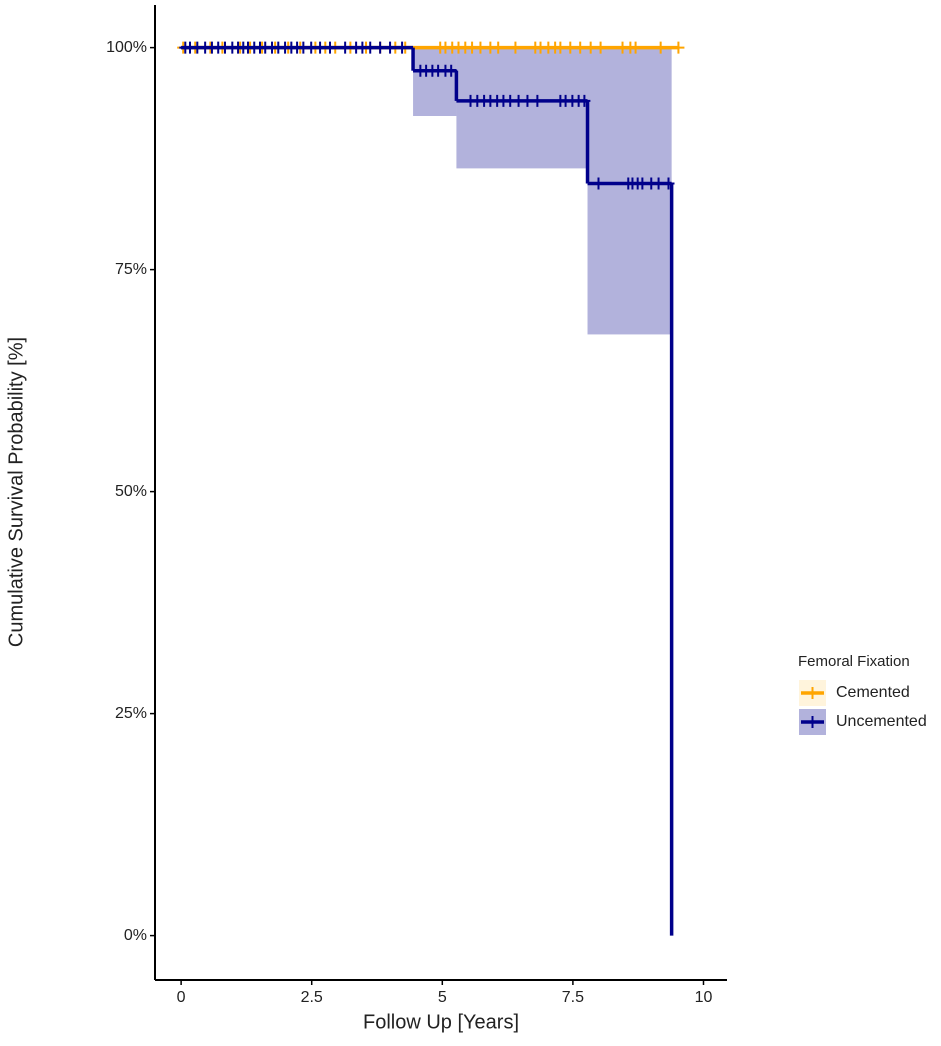 The height and width of the screenshot is (1046, 941). Describe the element at coordinates (704, 997) in the screenshot. I see `x-tick-label: 10` at that location.